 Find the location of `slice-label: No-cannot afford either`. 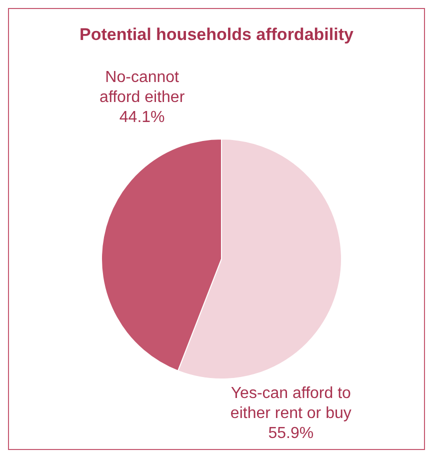

slice-label: No-cannot afford either is located at coordinates (143, 87).